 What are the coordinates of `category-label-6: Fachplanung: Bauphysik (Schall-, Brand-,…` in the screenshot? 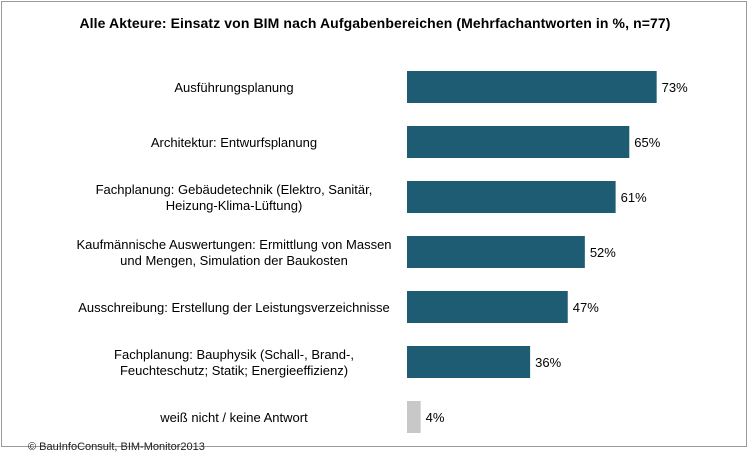 It's located at (234, 362).